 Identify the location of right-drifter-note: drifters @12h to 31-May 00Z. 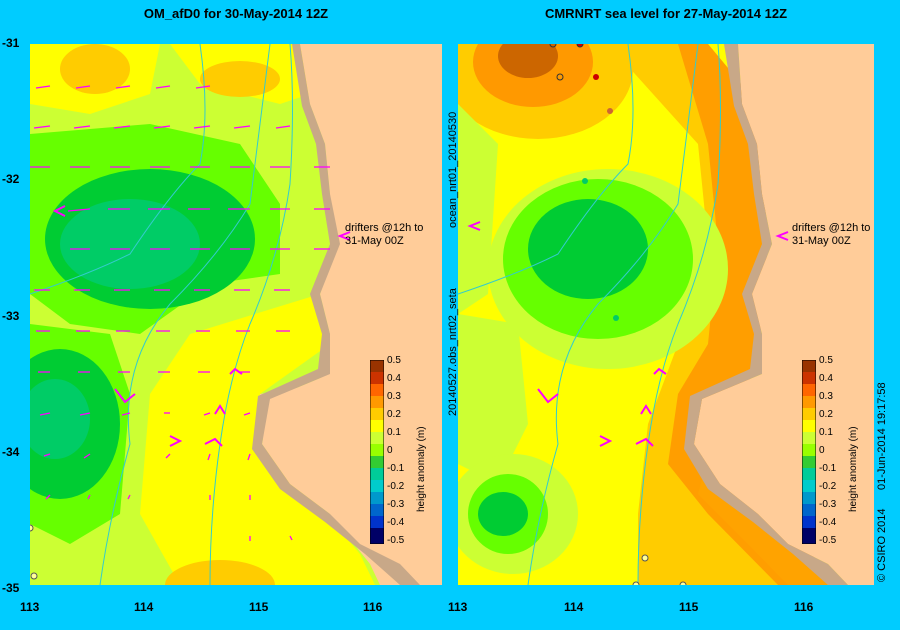
(831, 235).